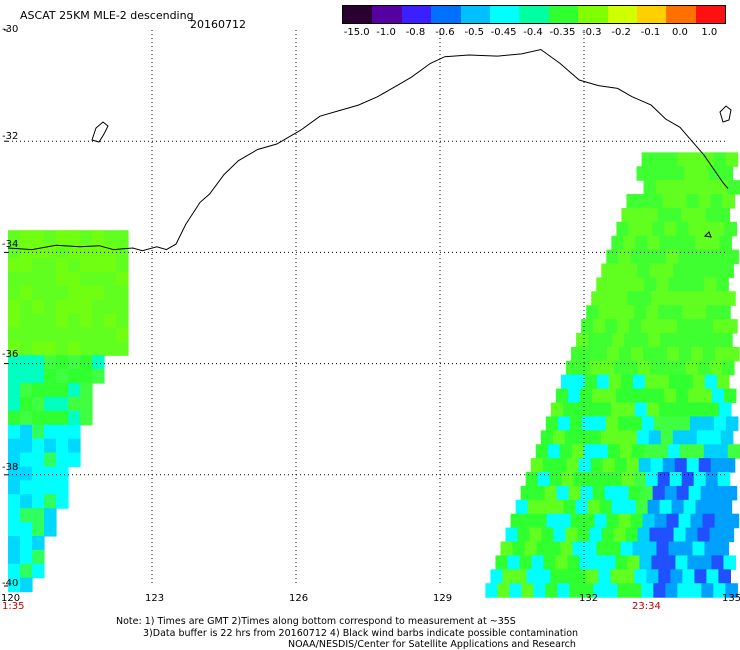 This screenshot has height=650, width=740. I want to click on colorbar-label: -15.0, so click(356, 32).